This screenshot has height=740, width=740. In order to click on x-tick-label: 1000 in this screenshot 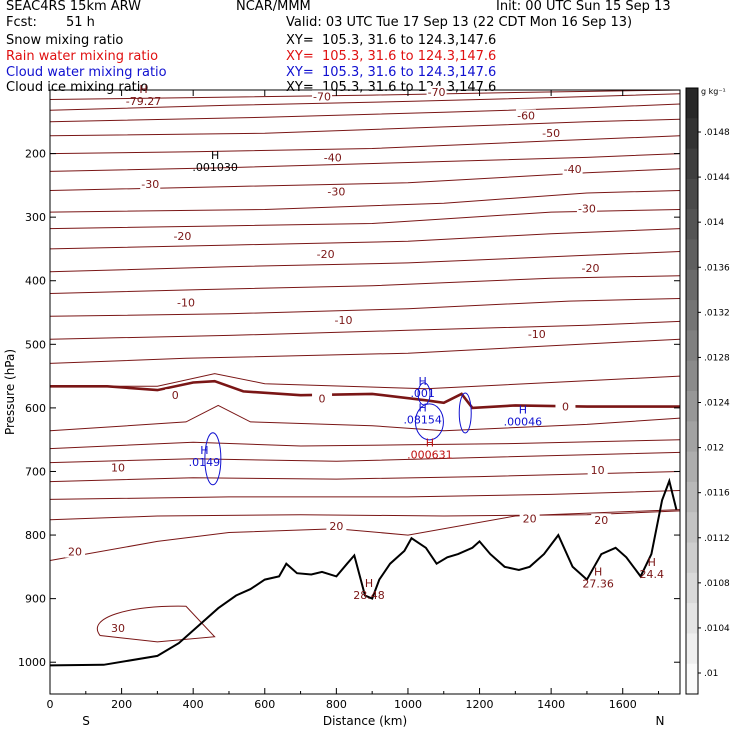, I will do `click(408, 704)`.